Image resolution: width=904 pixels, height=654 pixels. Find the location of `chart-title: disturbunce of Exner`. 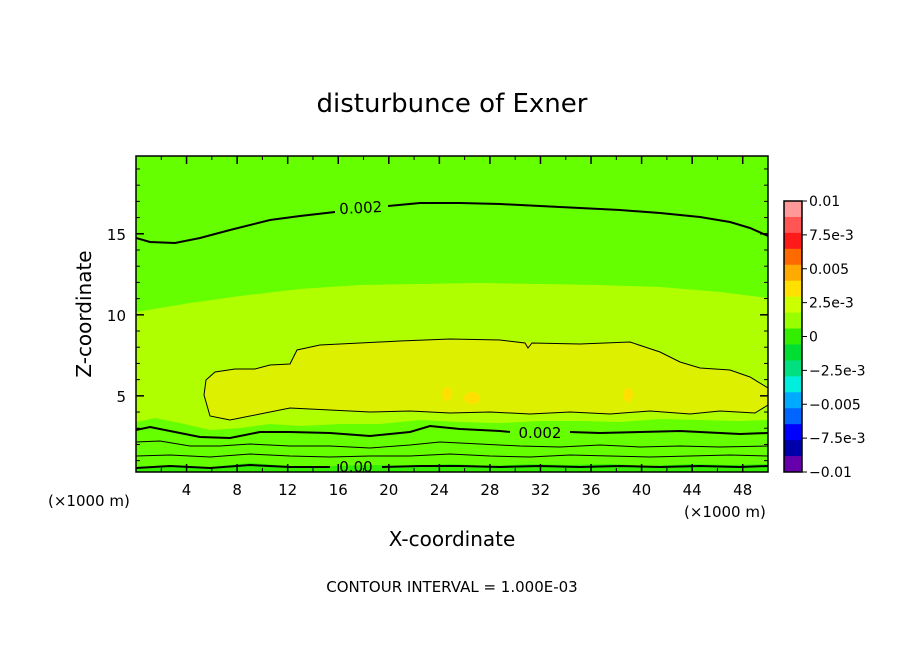

chart-title: disturbunce of Exner is located at coordinates (452, 104).